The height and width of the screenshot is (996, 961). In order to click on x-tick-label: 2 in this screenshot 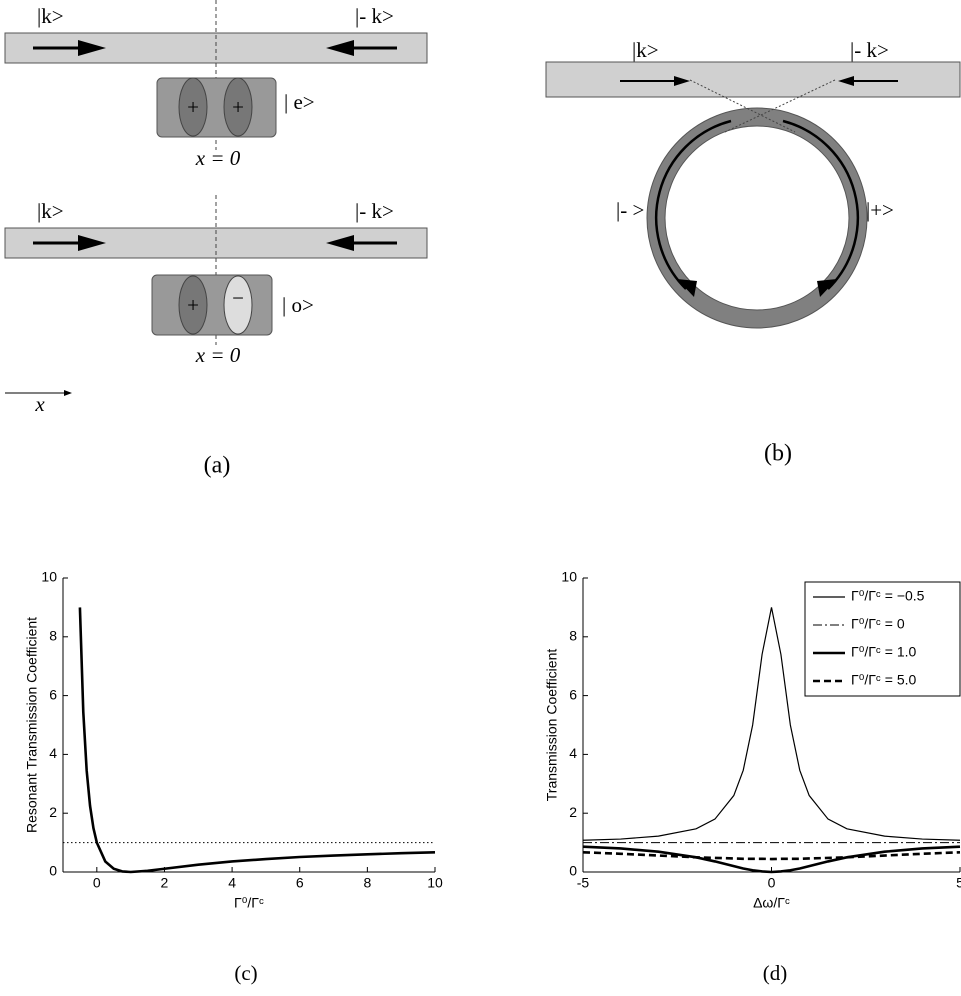, I will do `click(165, 883)`.